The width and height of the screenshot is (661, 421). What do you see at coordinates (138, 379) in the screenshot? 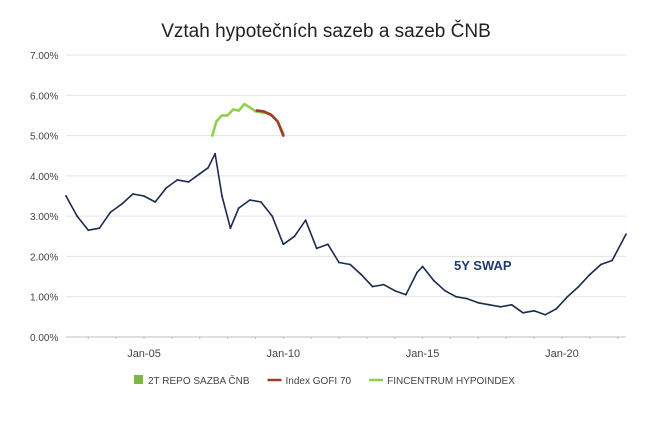
I see `legend-swatch` at bounding box center [138, 379].